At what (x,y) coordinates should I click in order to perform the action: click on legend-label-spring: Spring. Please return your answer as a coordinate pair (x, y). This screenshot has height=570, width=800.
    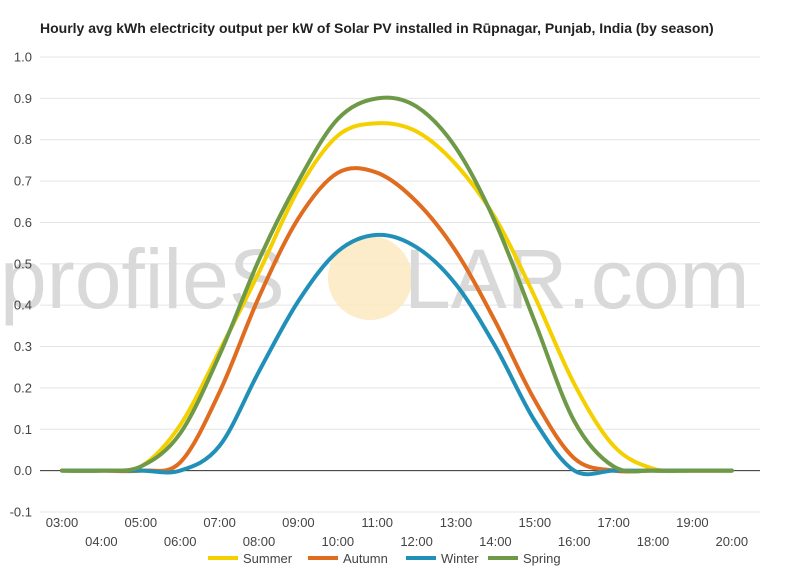
    Looking at the image, I should click on (542, 558).